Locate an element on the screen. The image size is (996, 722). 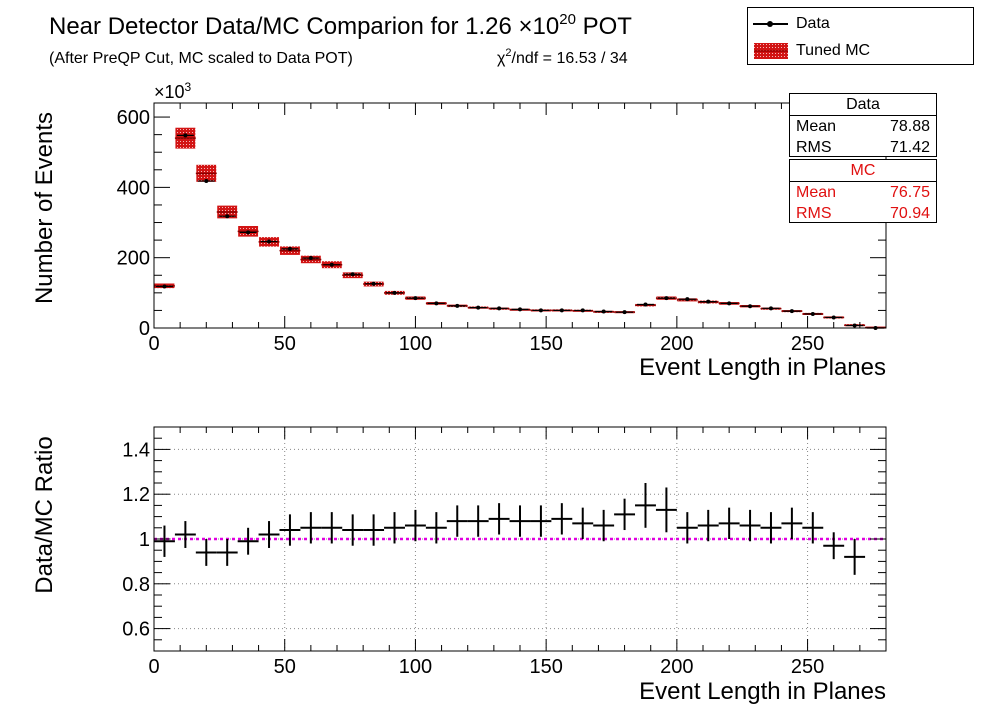
legend-label-data: Data is located at coordinates (813, 23).